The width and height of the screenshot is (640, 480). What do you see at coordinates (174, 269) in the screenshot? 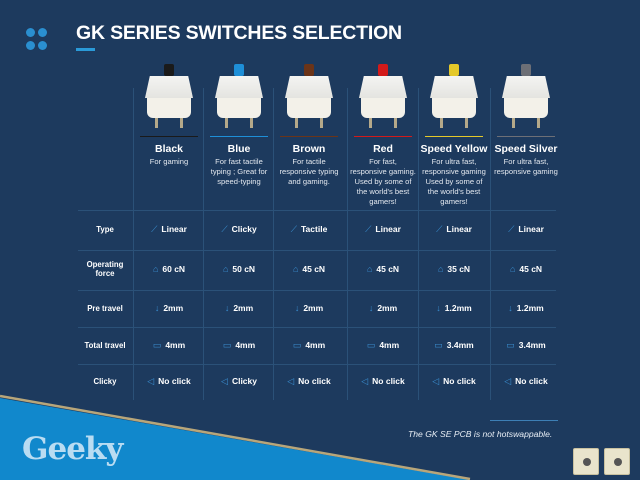
I see `cell-value: 60 cN` at bounding box center [174, 269].